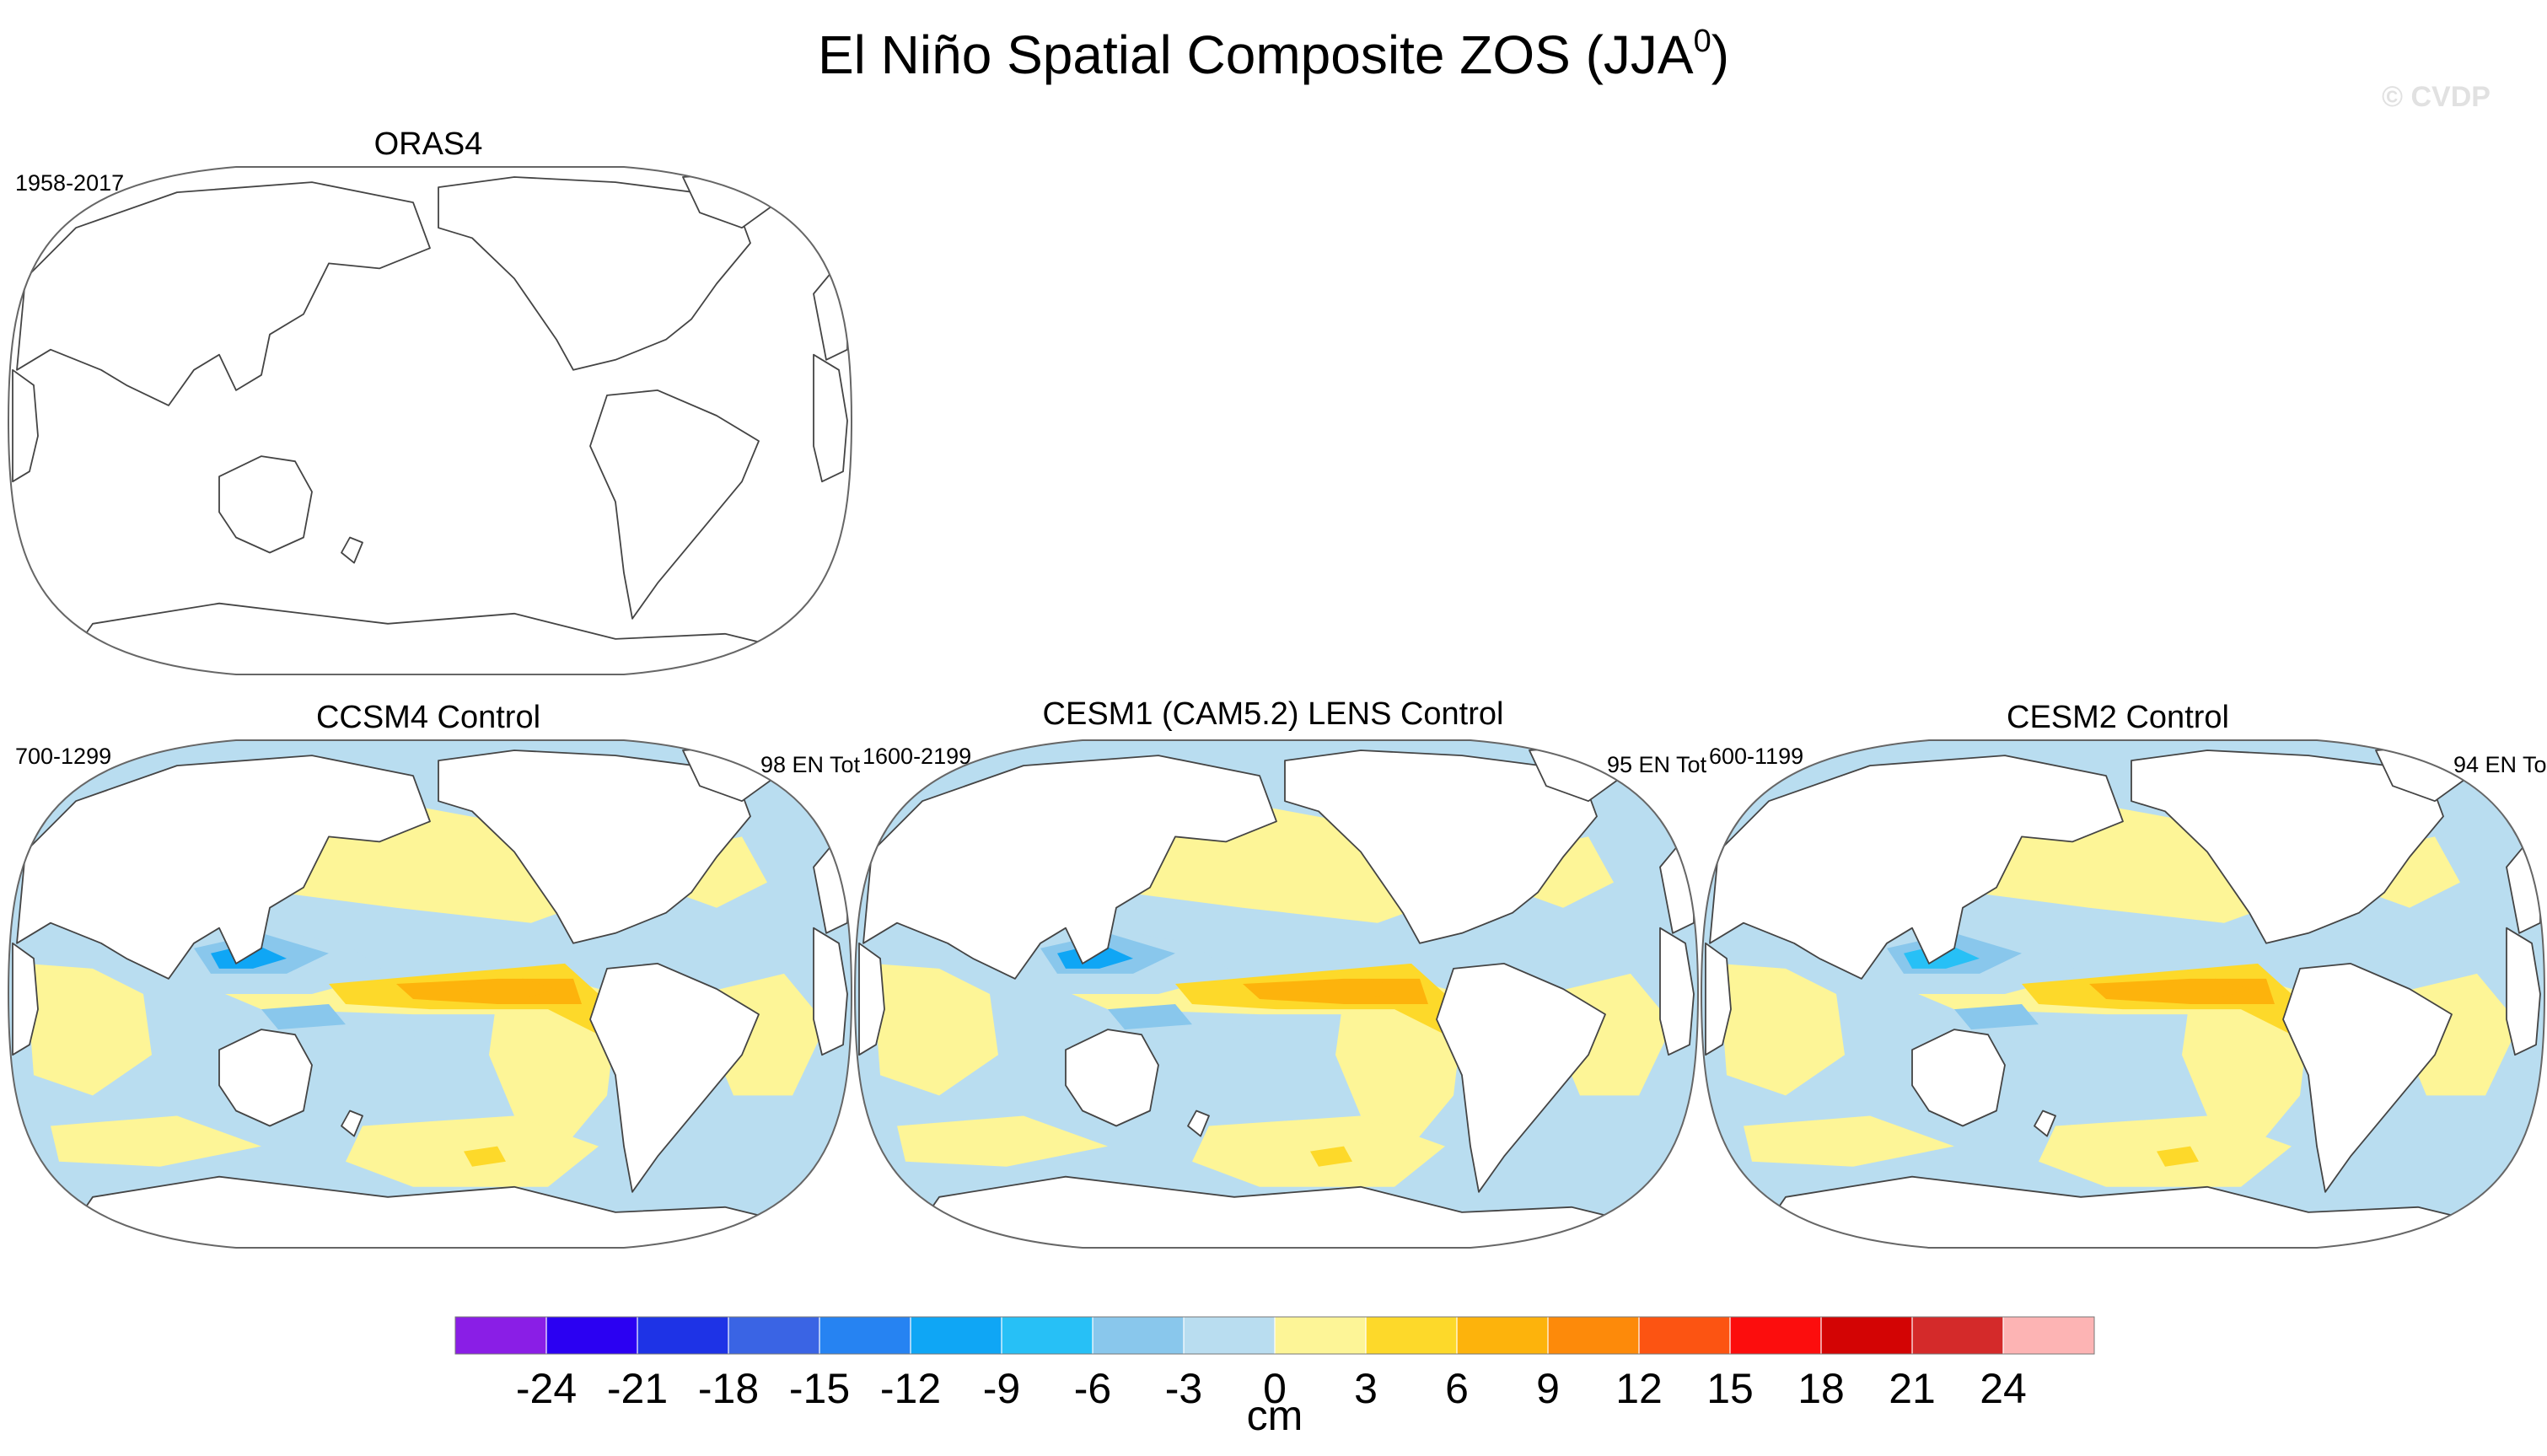 The height and width of the screenshot is (1456, 2547). I want to click on panel-years-ccsm4: 700-1299, so click(63, 756).